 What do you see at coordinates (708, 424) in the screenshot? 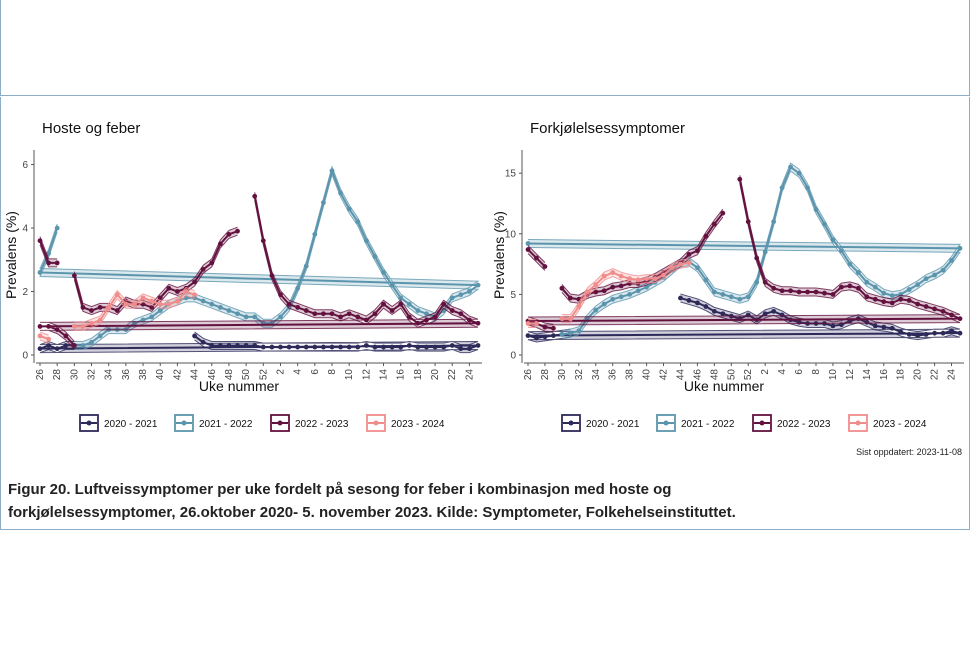
I see `legend-label: 2021 - 2022` at bounding box center [708, 424].